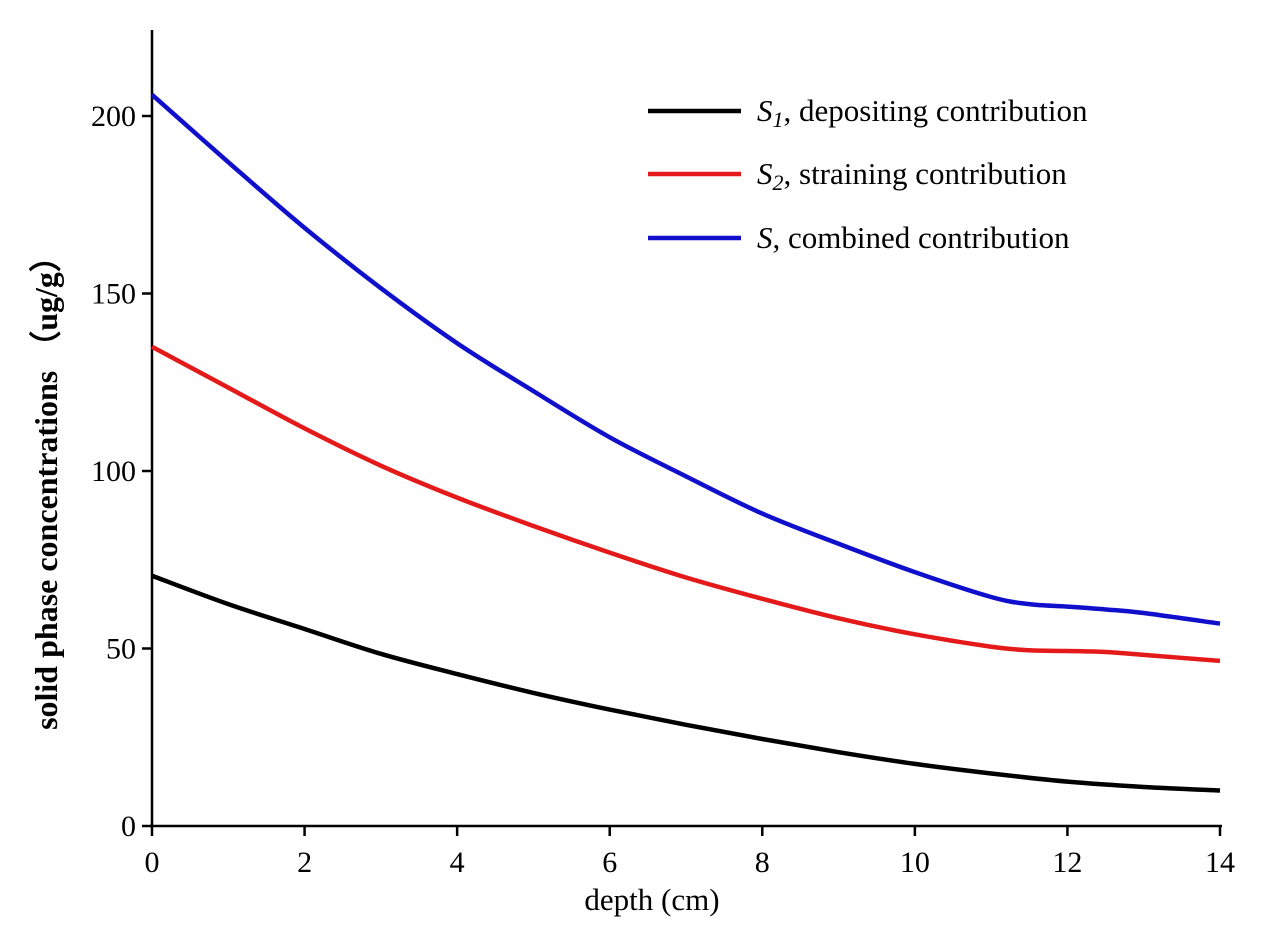 Image resolution: width=1267 pixels, height=938 pixels. What do you see at coordinates (113, 116) in the screenshot?
I see `y-tick-label: 200` at bounding box center [113, 116].